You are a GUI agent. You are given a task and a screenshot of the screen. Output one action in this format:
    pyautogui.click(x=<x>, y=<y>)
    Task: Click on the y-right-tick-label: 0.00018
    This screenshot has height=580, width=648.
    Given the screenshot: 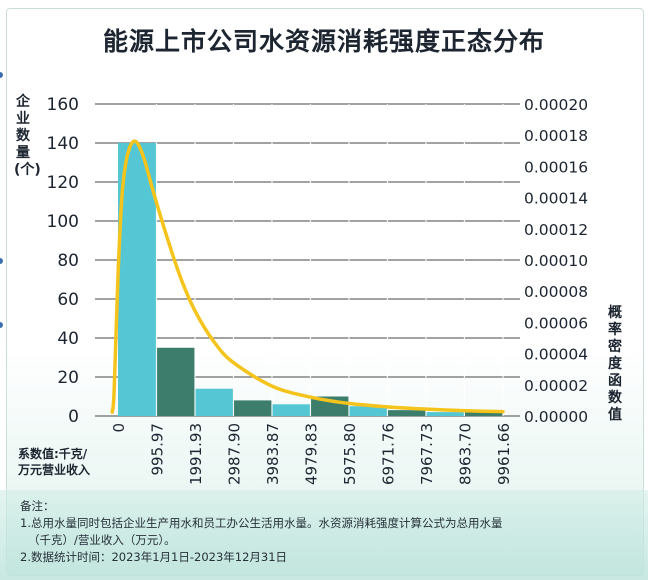 What is the action you would take?
    pyautogui.click(x=556, y=136)
    